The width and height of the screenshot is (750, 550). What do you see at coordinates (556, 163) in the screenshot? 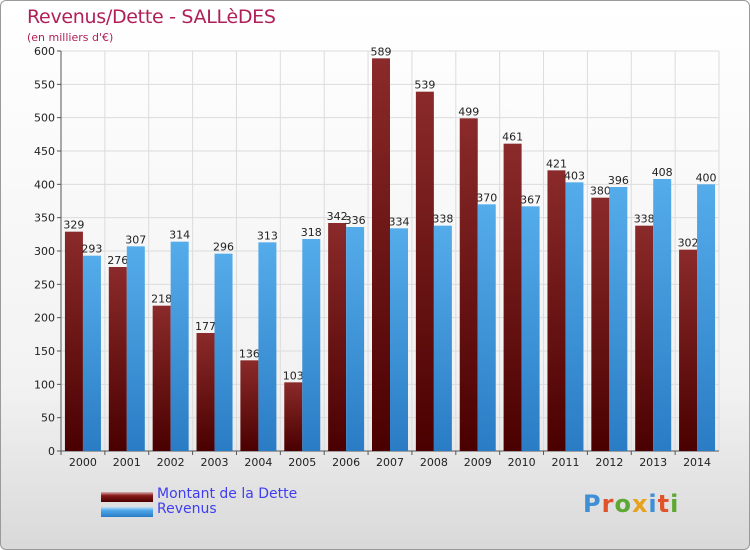
I see `data-label: 421` at bounding box center [556, 163].